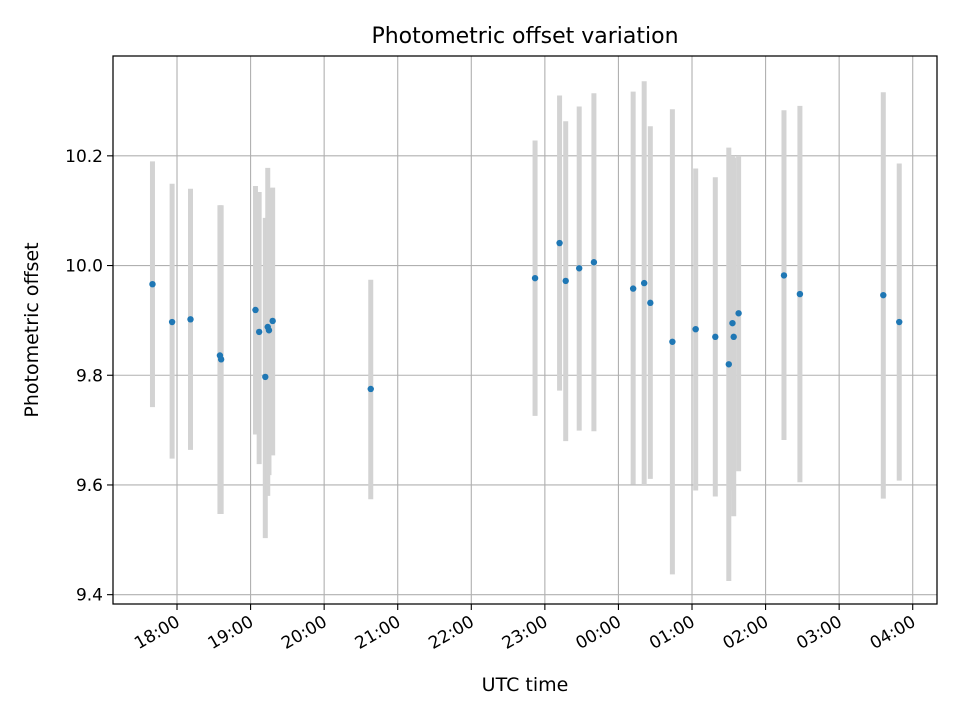 This screenshot has height=720, width=960. What do you see at coordinates (32, 329) in the screenshot?
I see `y-axis-label: Photometric offset` at bounding box center [32, 329].